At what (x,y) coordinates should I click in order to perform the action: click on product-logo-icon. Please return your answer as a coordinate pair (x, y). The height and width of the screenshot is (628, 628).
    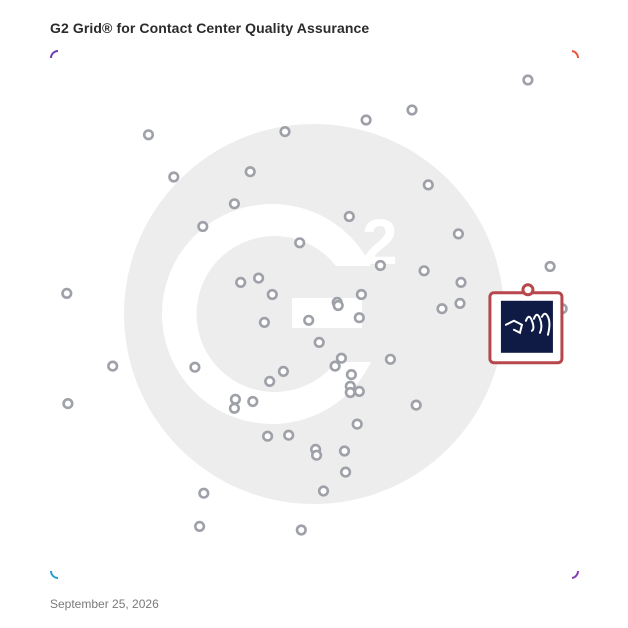
    Looking at the image, I should click on (526, 326).